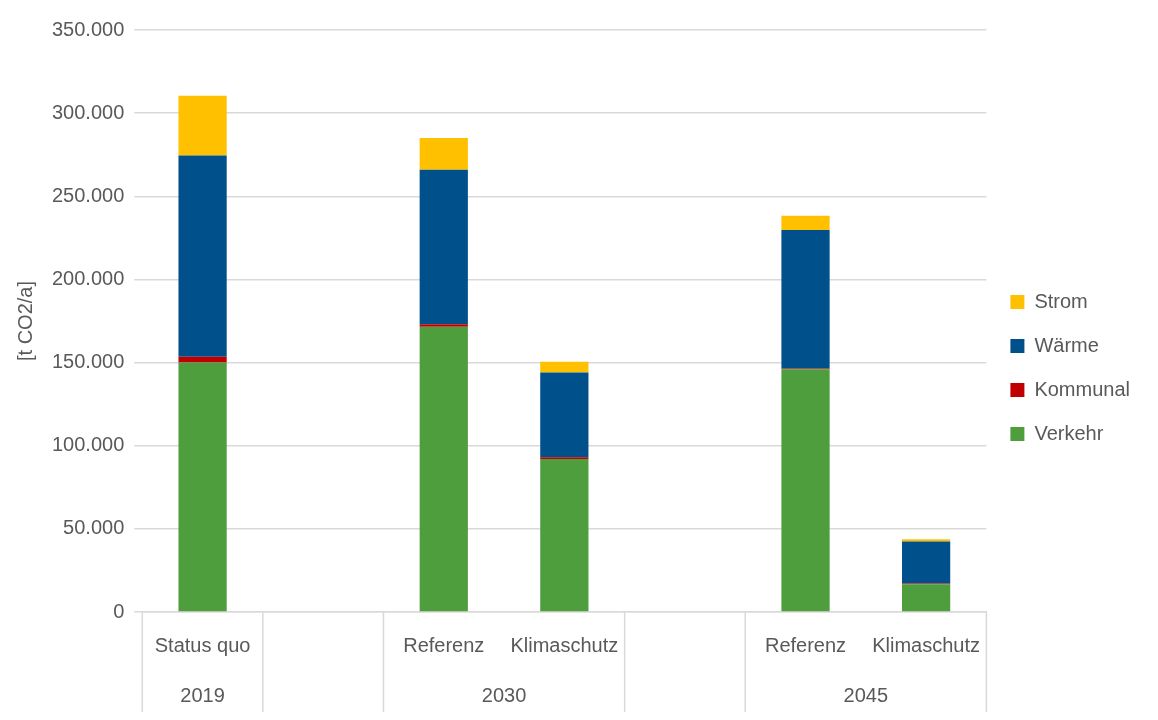  Describe the element at coordinates (88, 111) in the screenshot. I see `y-tick-label: 300.000` at that location.